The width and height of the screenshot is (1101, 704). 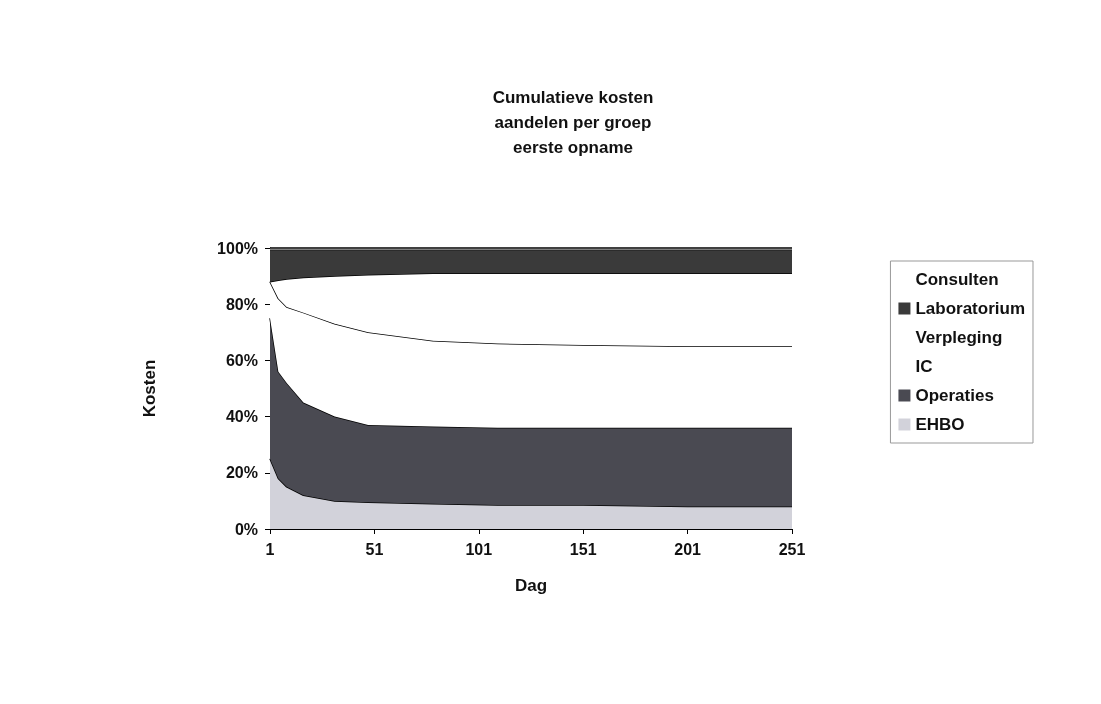 I want to click on y-tick-label: 0%, so click(x=246, y=529).